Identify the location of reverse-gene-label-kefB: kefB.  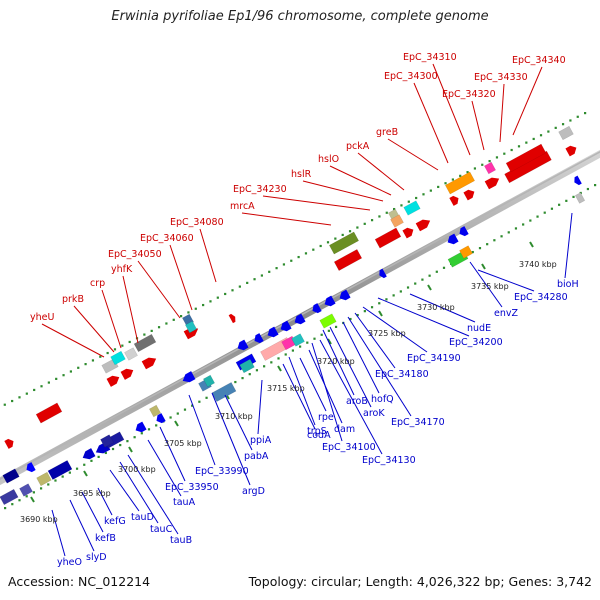
(105, 538).